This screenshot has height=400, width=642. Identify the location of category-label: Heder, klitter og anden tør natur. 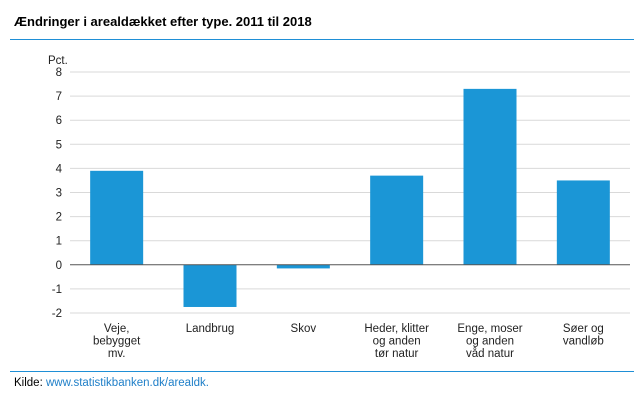
(396, 341).